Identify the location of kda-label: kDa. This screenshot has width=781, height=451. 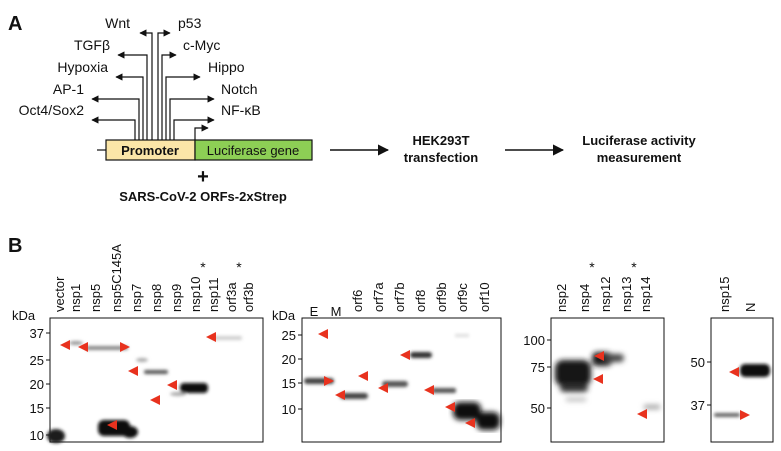
(24, 315).